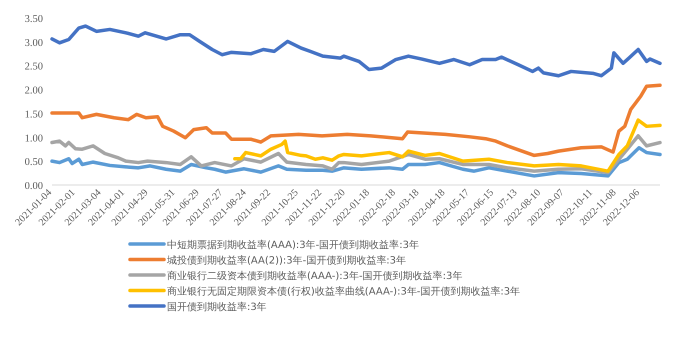 The width and height of the screenshot is (679, 337). Describe the element at coordinates (33, 19) in the screenshot. I see `y-tick-label: 3.50` at that location.